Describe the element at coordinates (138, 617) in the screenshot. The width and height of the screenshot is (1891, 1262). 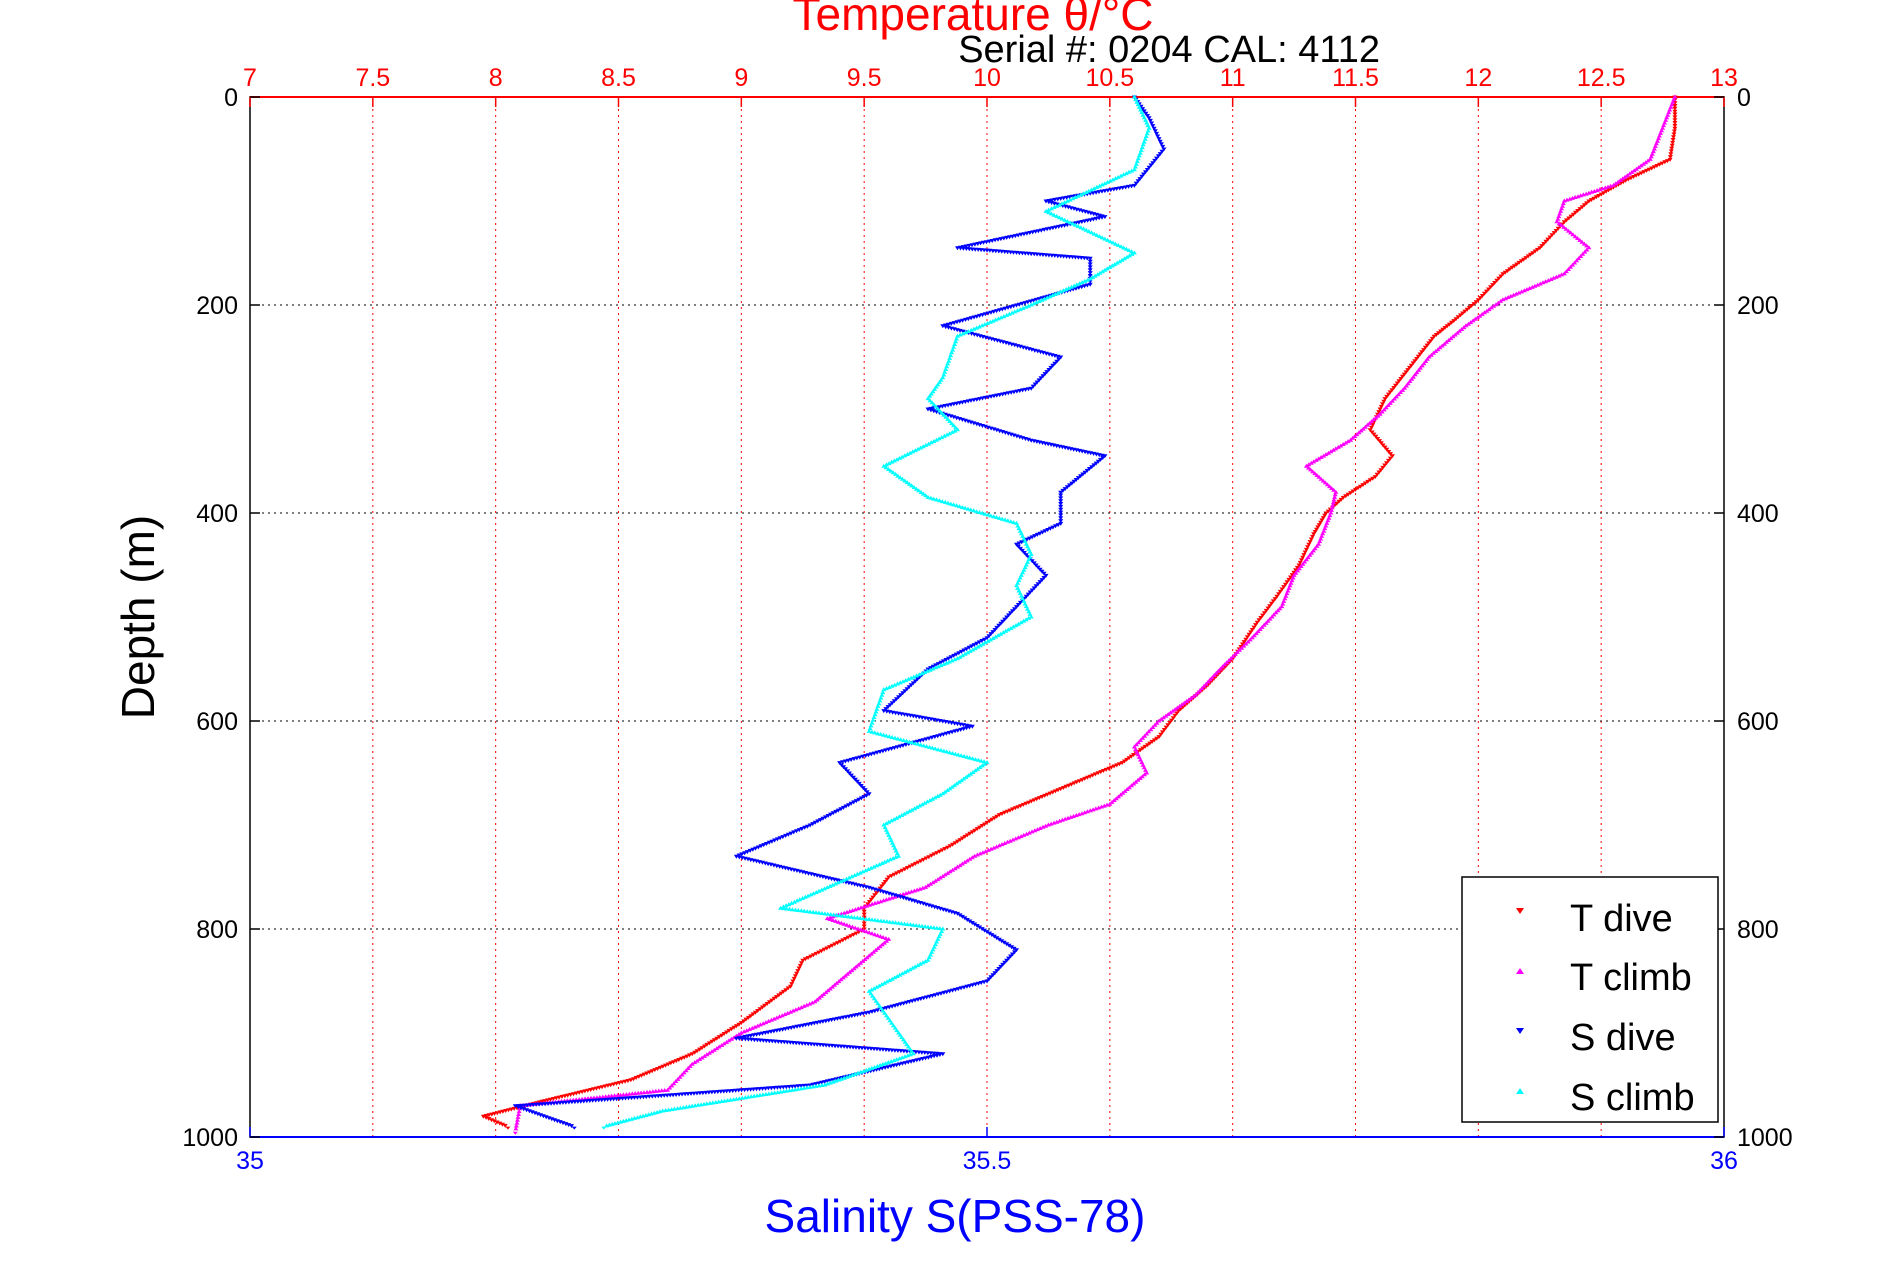
I see `depth-axis-title: Depth (m)` at that location.